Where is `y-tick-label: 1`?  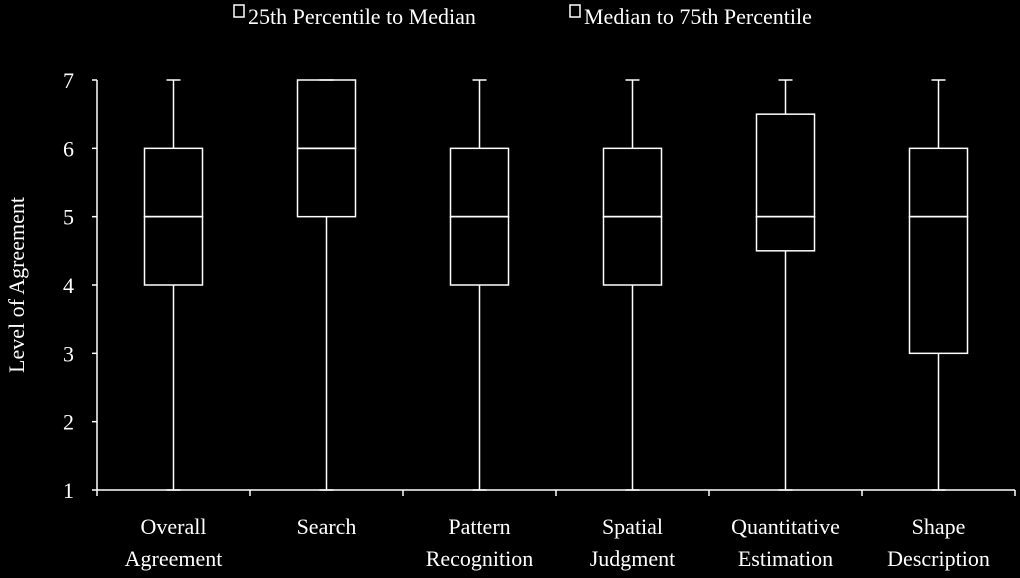 y-tick-label: 1 is located at coordinates (68, 490).